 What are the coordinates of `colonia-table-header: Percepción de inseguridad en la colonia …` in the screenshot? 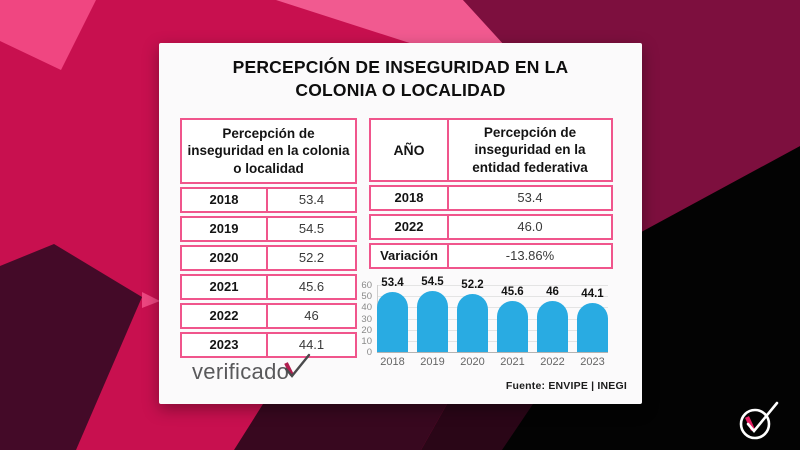 It's located at (268, 151).